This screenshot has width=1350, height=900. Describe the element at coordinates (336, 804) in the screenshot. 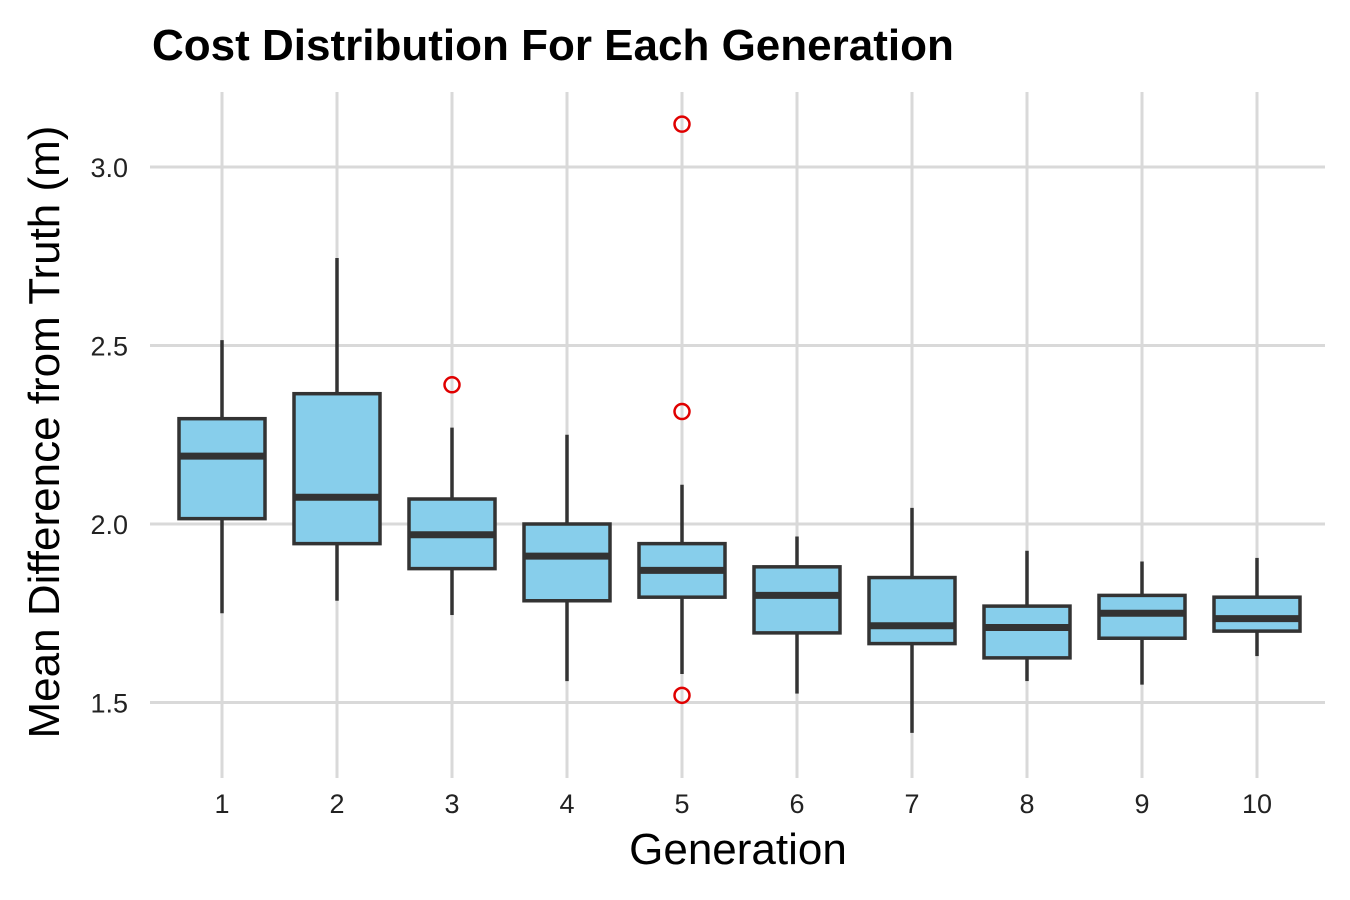

I see `x-tick-label: 2` at that location.